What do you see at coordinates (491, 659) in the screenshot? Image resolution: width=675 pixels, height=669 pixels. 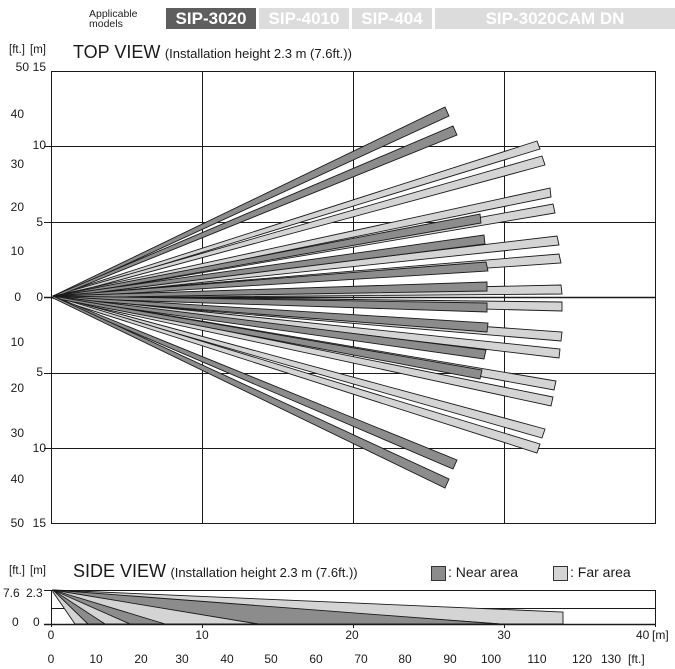 I see `x-tick-ft: 100` at bounding box center [491, 659].